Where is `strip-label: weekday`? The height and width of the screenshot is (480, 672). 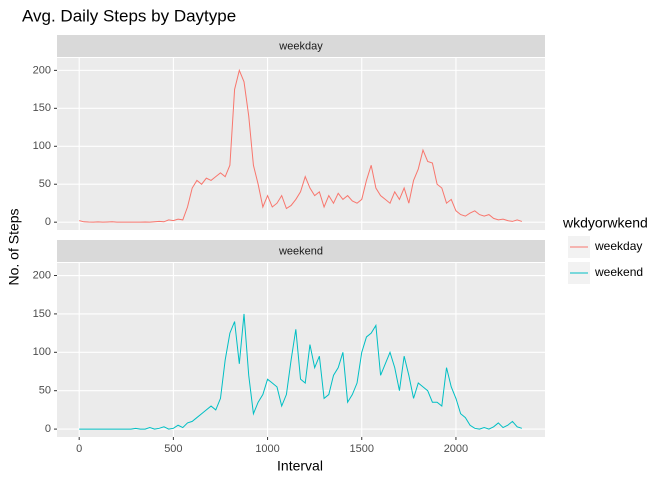
strip-label: weekday is located at coordinates (300, 46).